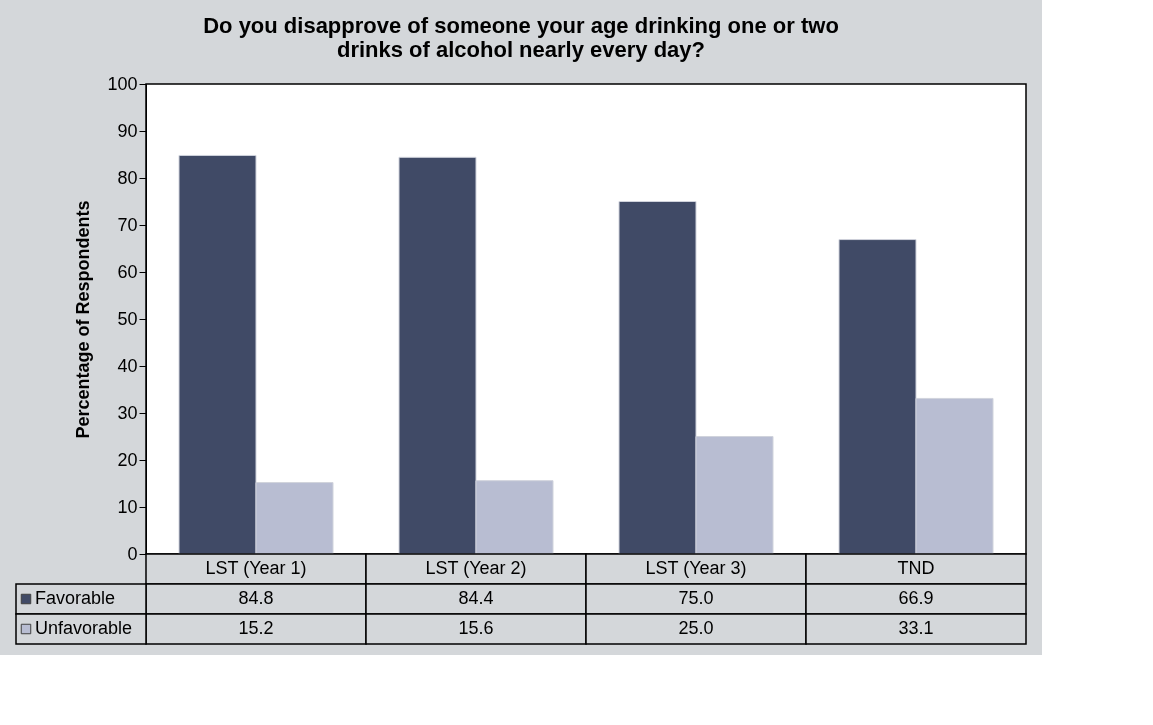 The width and height of the screenshot is (1153, 725). I want to click on data-label: 84.8, so click(256, 598).